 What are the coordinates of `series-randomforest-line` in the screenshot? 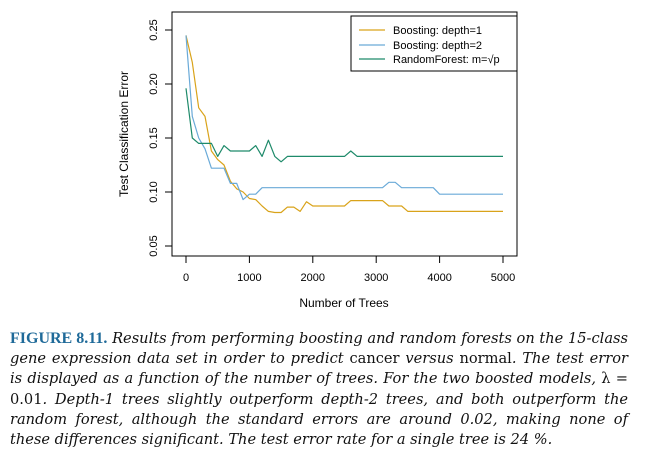 It's located at (344, 125).